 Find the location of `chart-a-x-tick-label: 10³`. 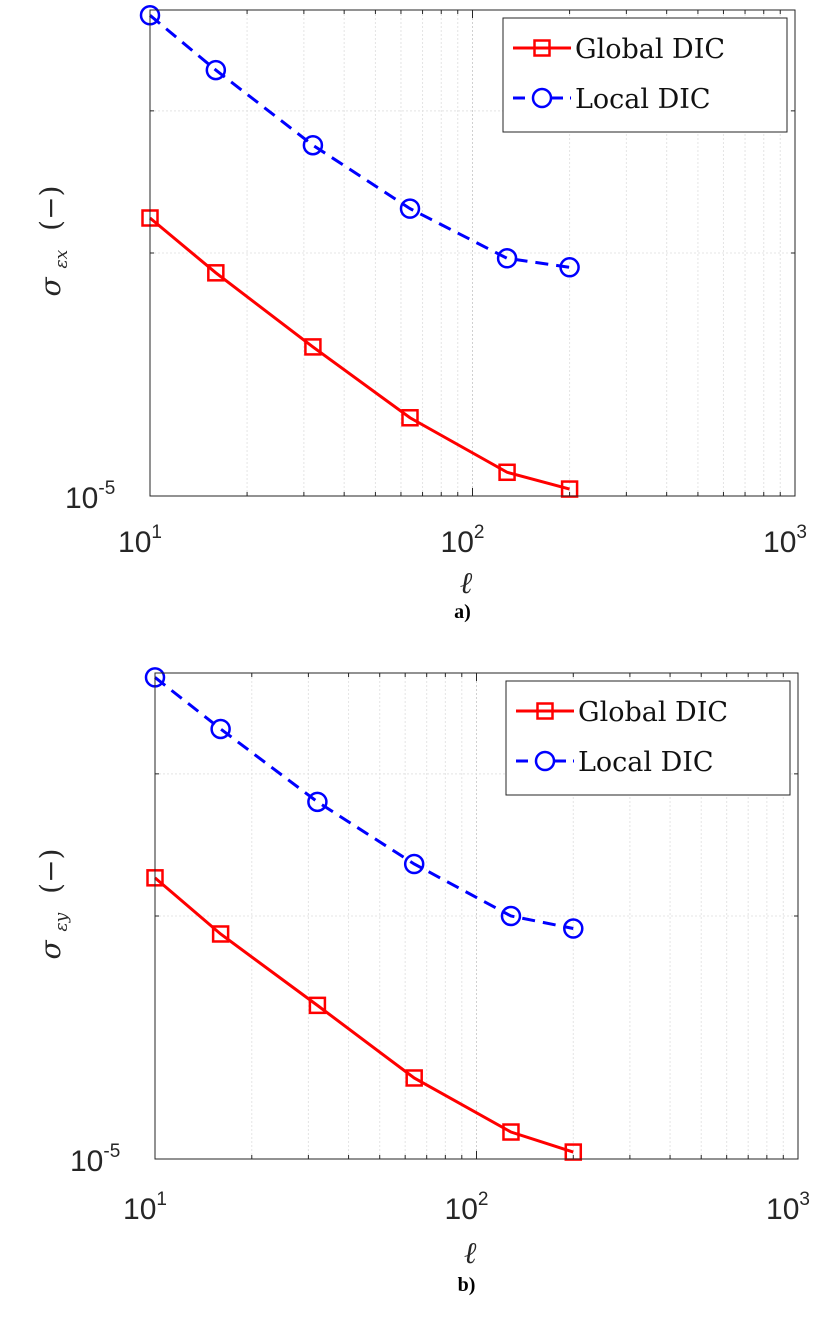

chart-a-x-tick-label: 10³ is located at coordinates (785, 540).